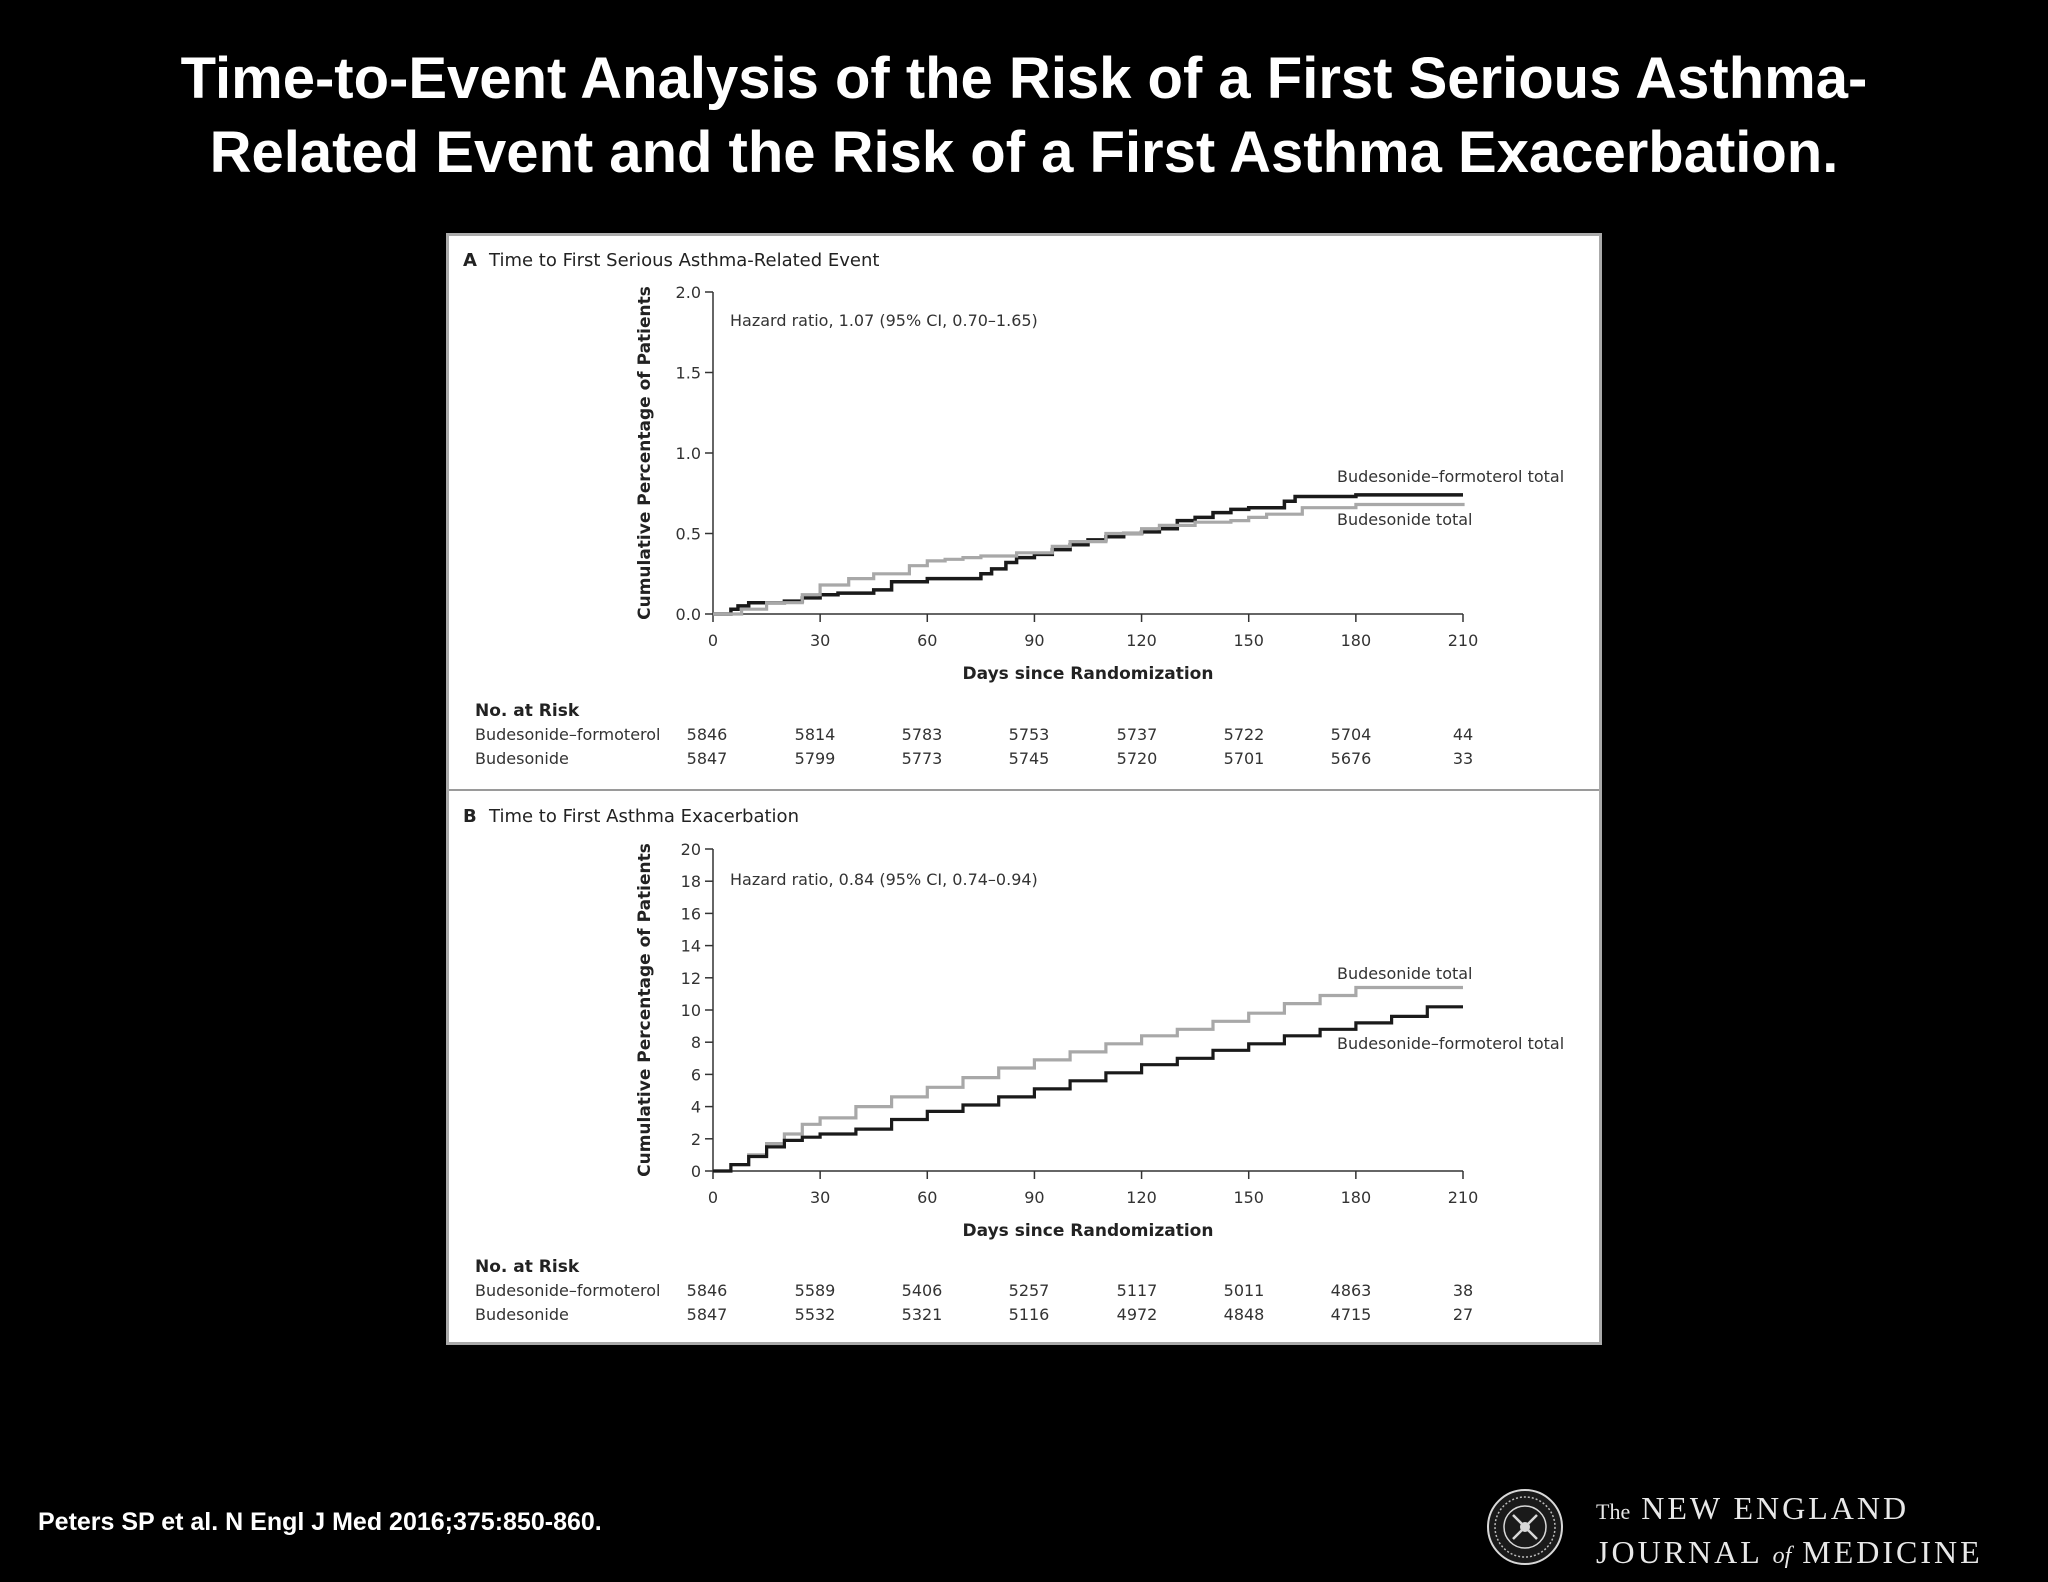  I want to click on y-tick-label: 8, so click(696, 1042).